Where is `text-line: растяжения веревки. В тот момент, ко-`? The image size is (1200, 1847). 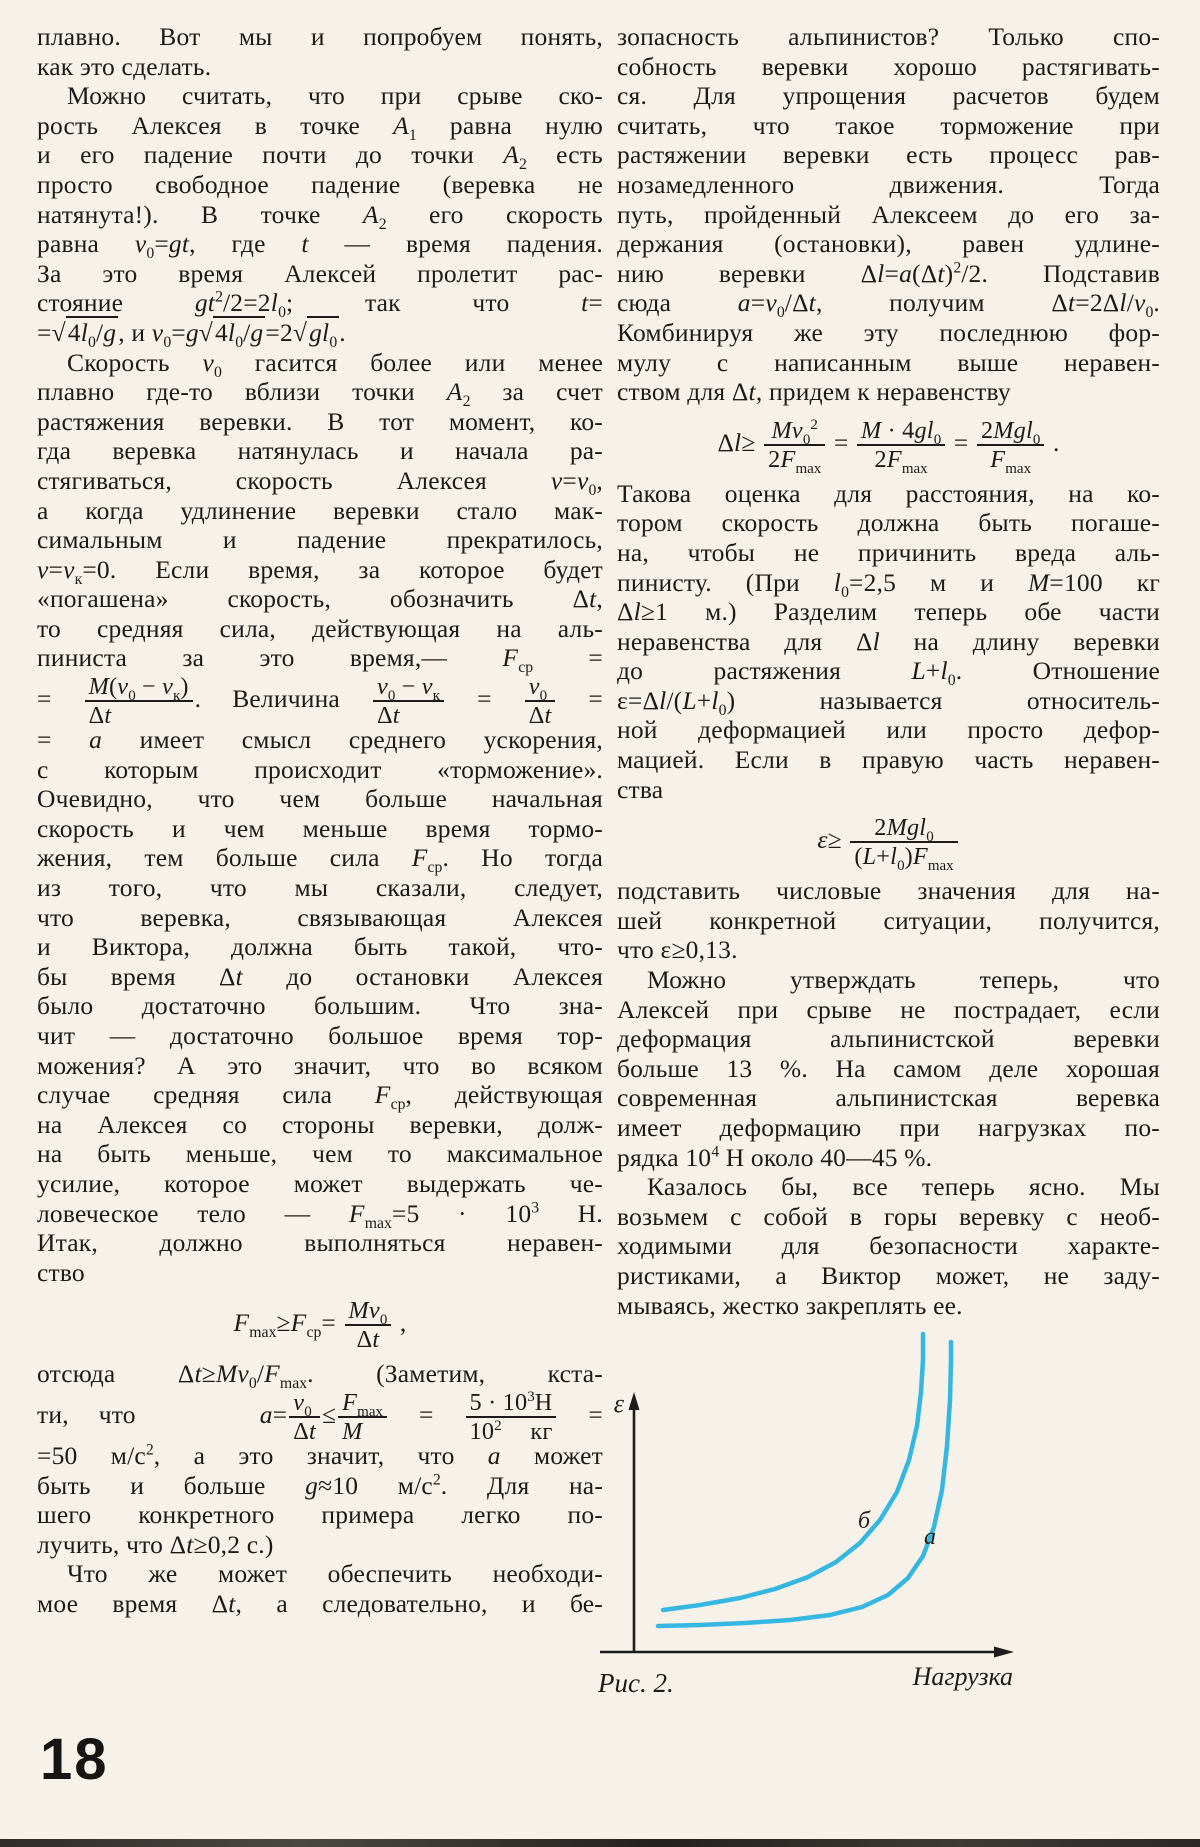 text-line: растяжения веревки. В тот момент, ко- is located at coordinates (320, 421).